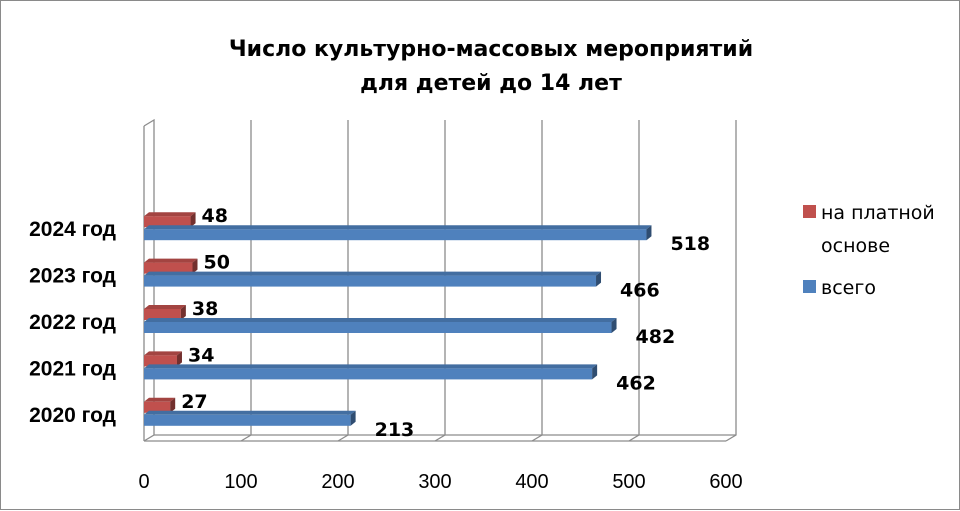  Describe the element at coordinates (640, 291) in the screenshot. I see `data-label-total: 466` at that location.